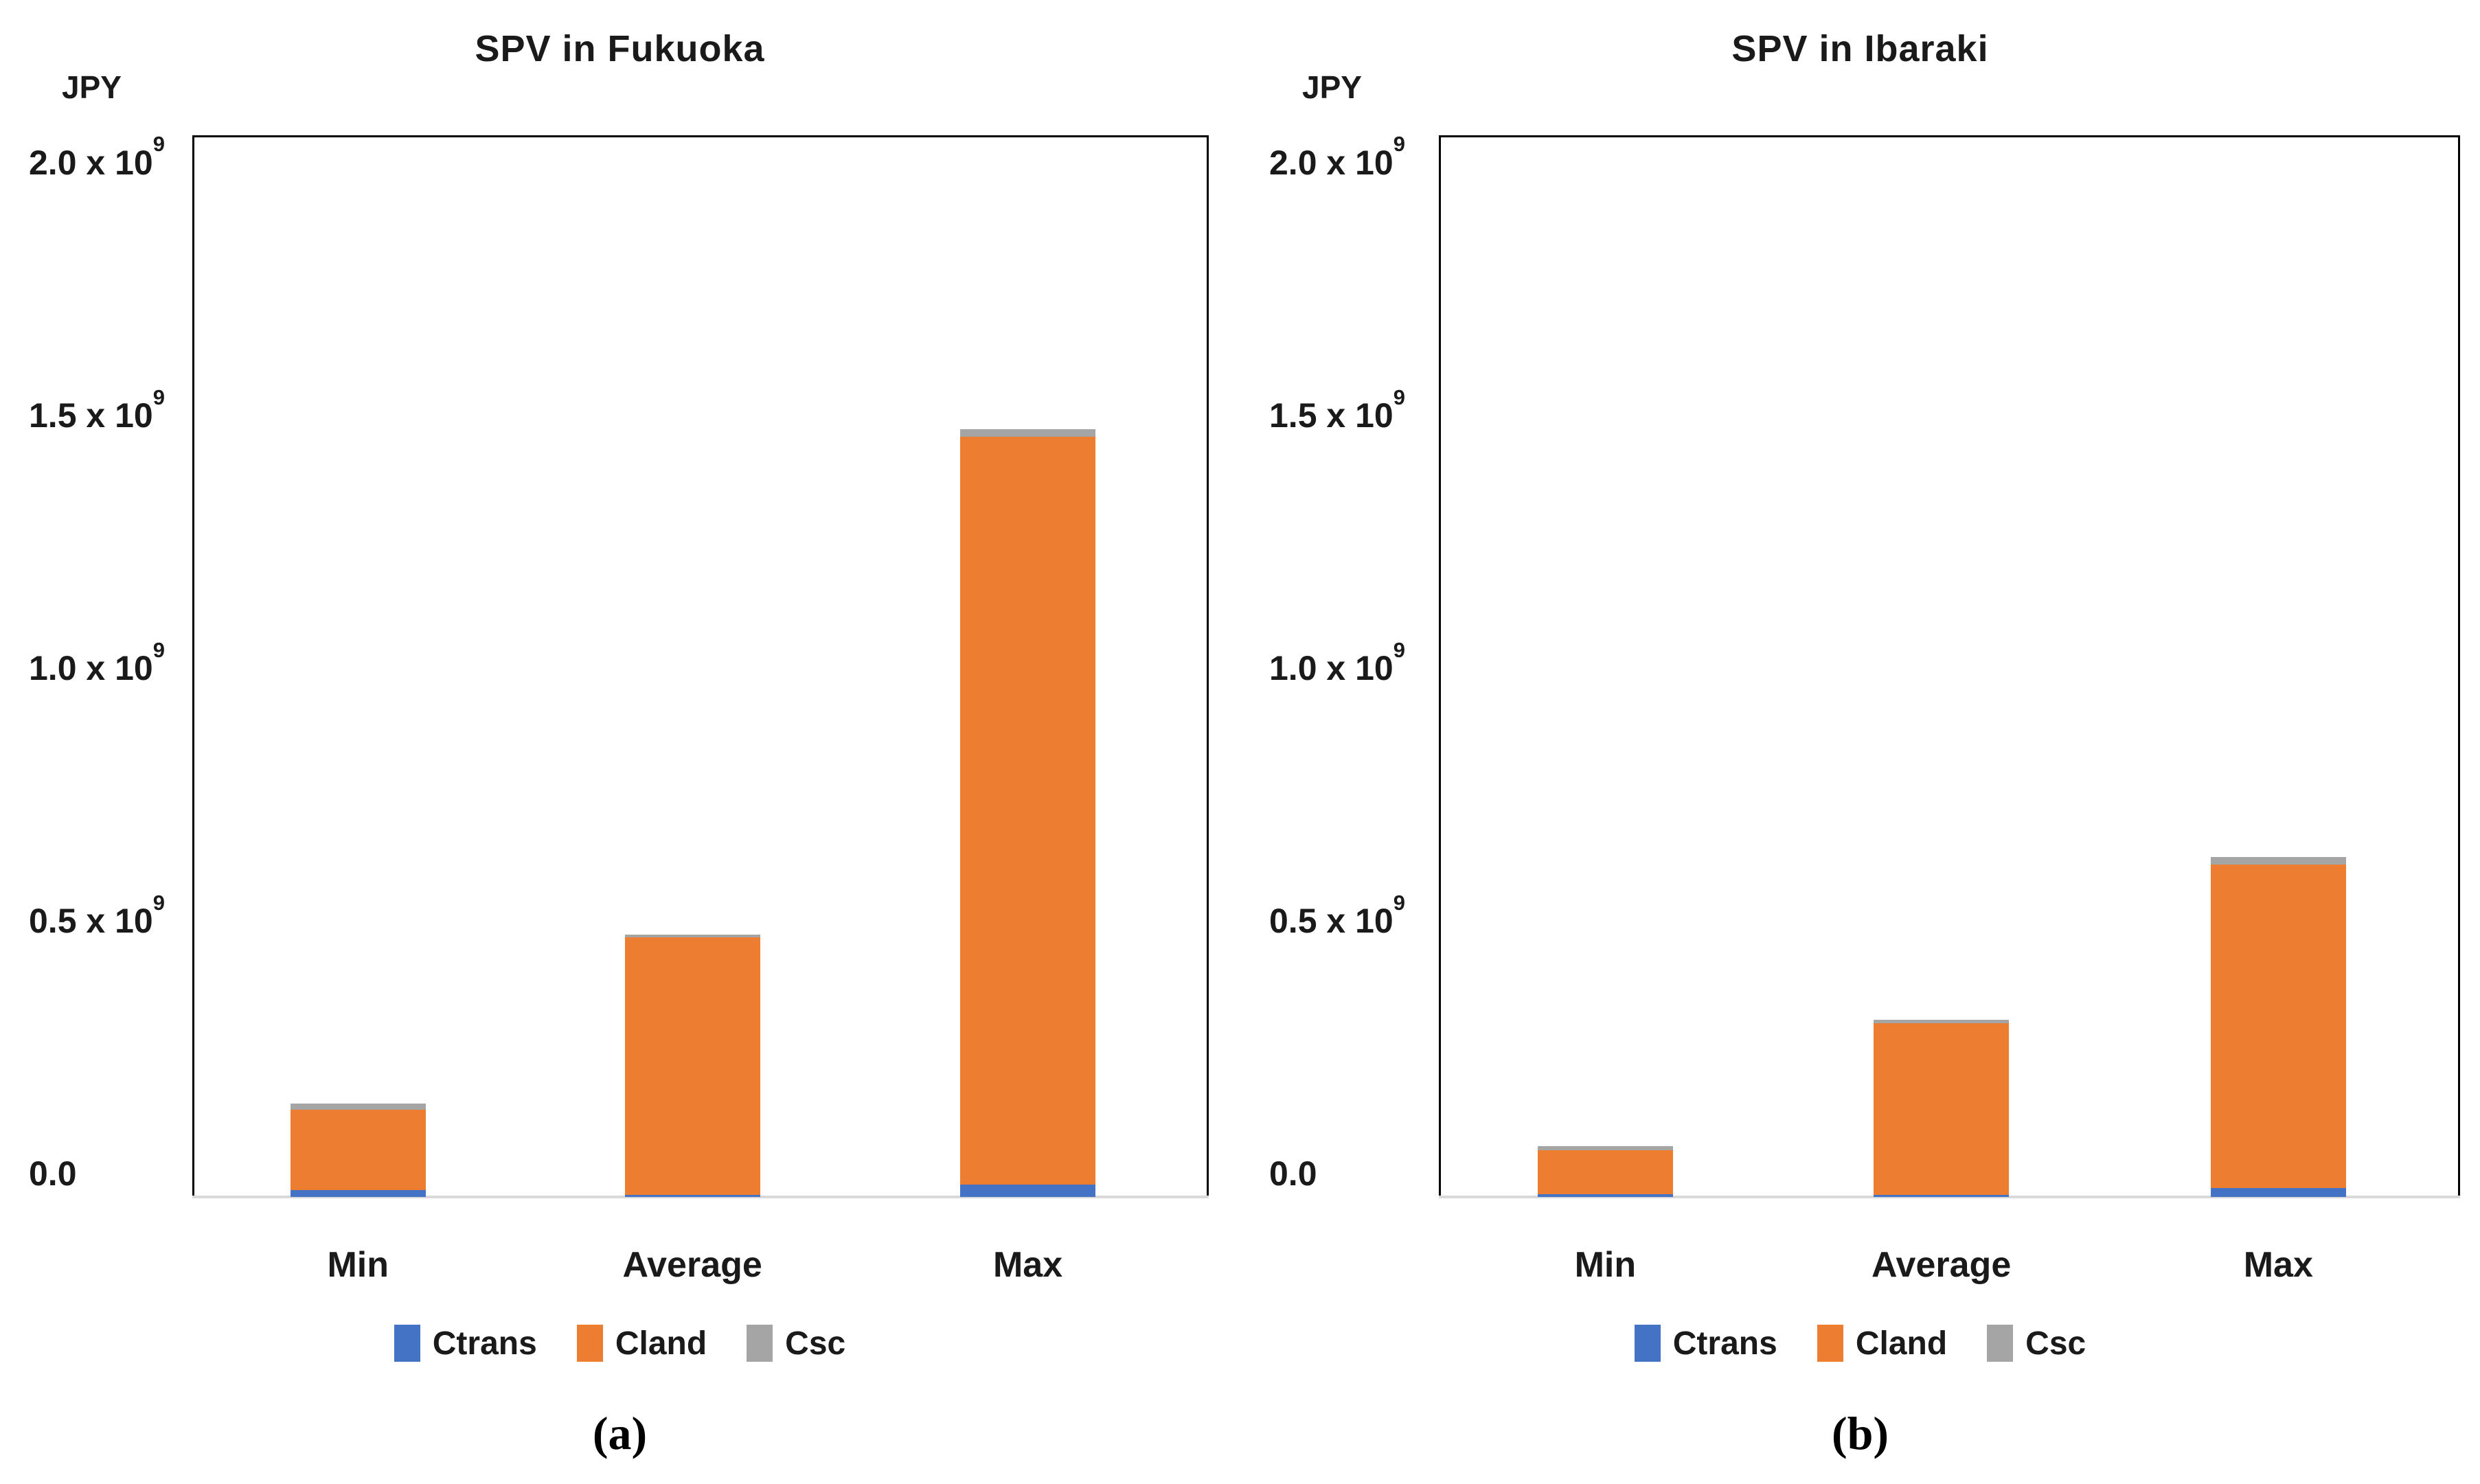  I want to click on figure-caption: (b), so click(1860, 1433).